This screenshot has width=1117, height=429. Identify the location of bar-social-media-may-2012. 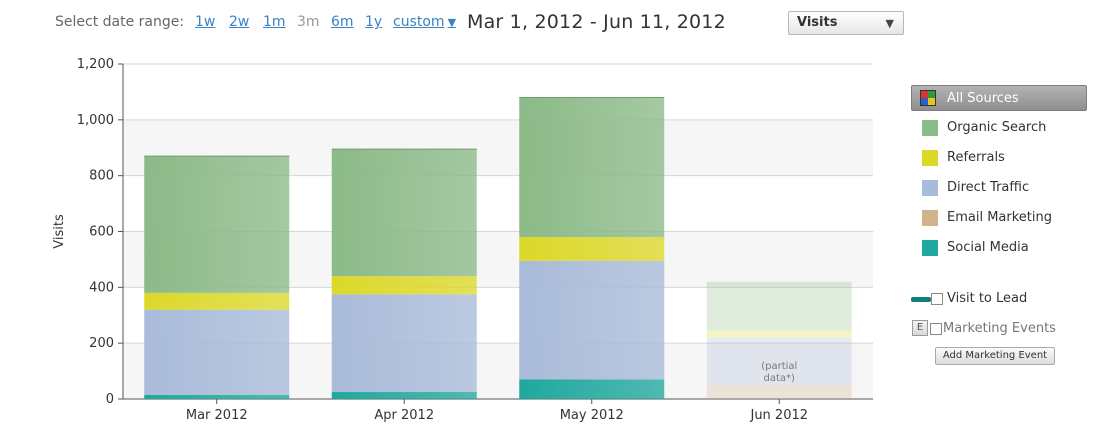
(592, 389).